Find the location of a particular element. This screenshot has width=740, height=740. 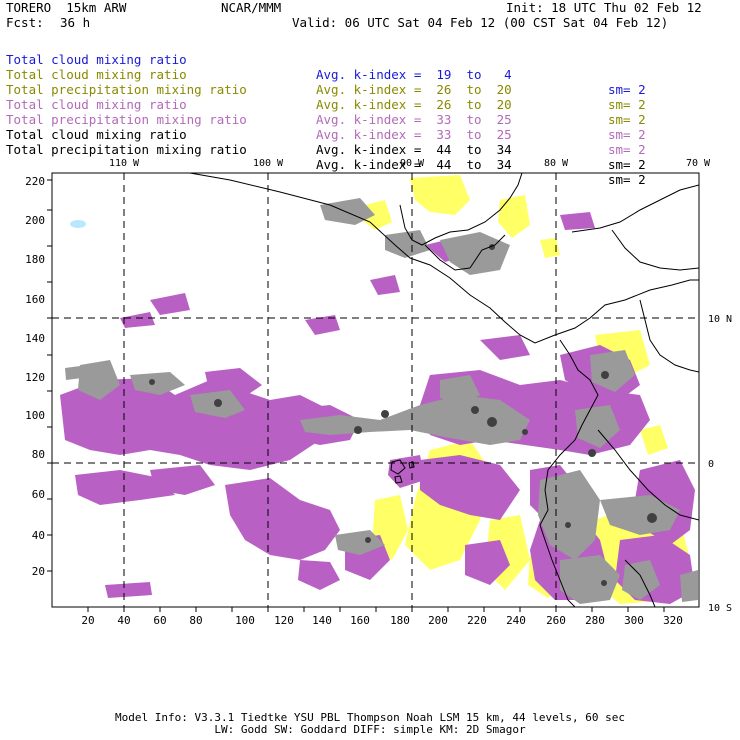

x-tick-label: 280 is located at coordinates (595, 620).